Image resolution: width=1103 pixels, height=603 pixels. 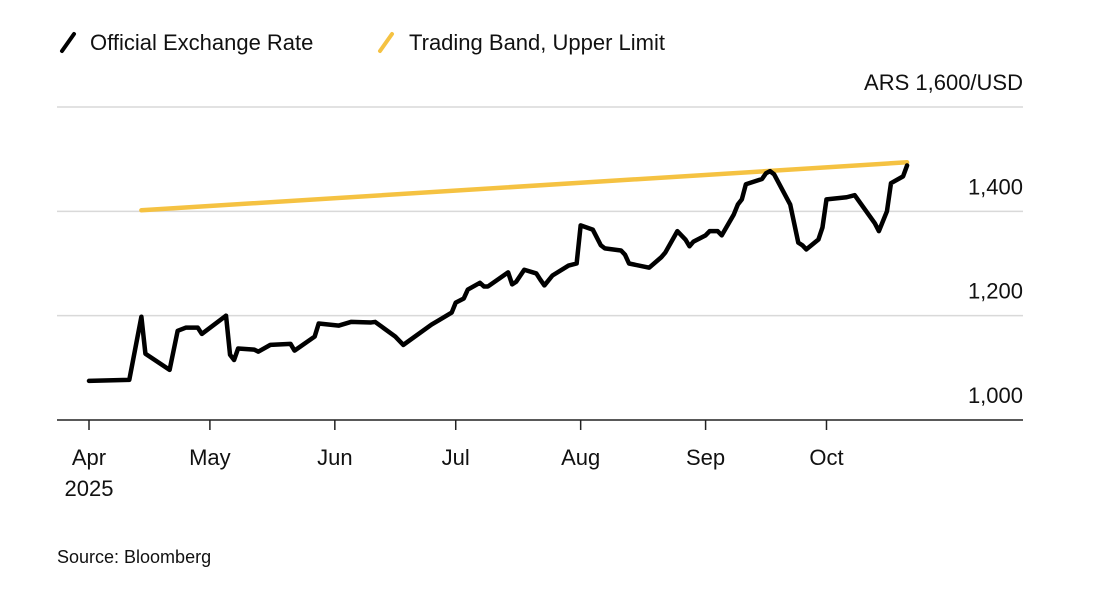 What do you see at coordinates (134, 557) in the screenshot?
I see `source-note: Source: Bloomberg` at bounding box center [134, 557].